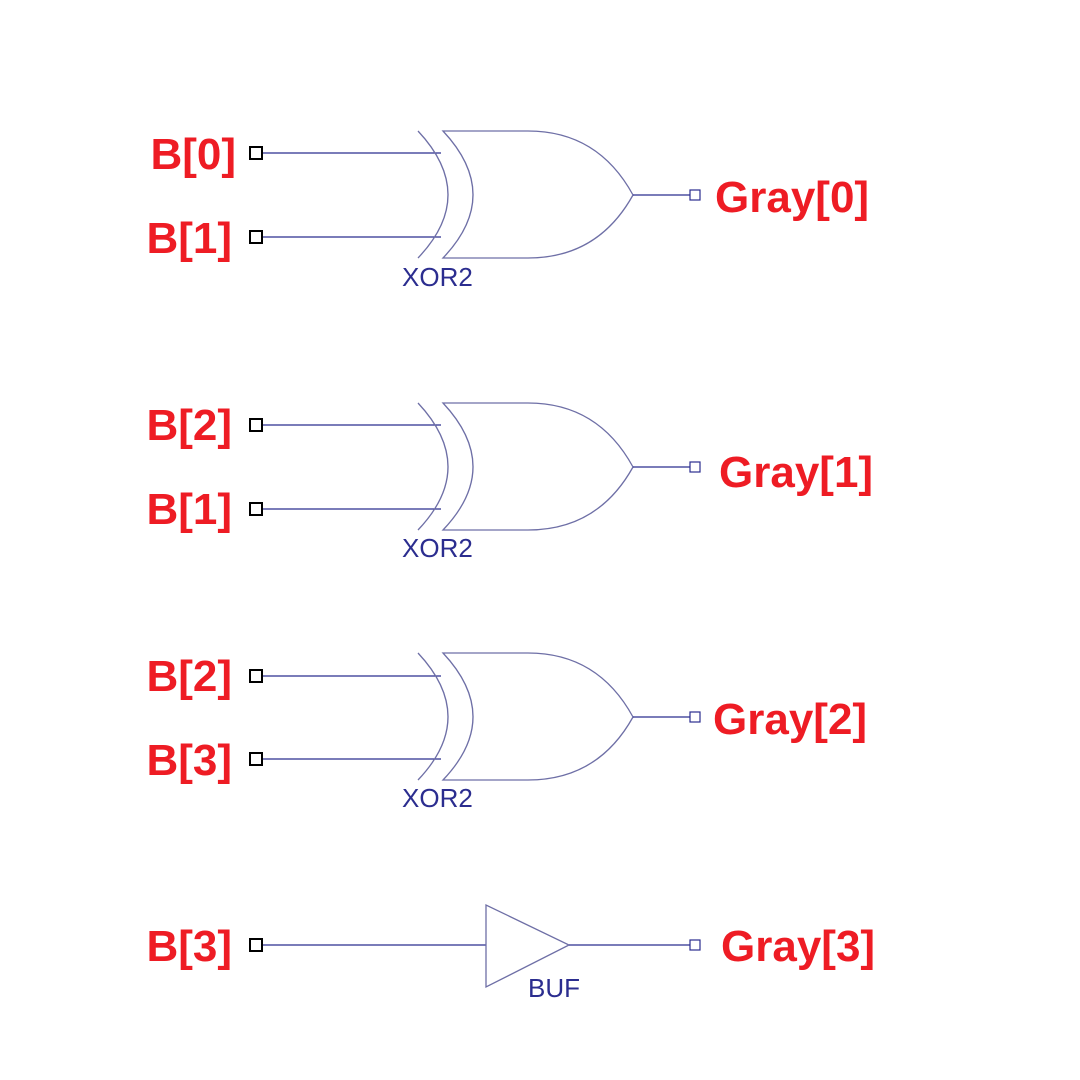 The height and width of the screenshot is (1080, 1080). I want to click on output-label-0: Gray[0], so click(792, 197).